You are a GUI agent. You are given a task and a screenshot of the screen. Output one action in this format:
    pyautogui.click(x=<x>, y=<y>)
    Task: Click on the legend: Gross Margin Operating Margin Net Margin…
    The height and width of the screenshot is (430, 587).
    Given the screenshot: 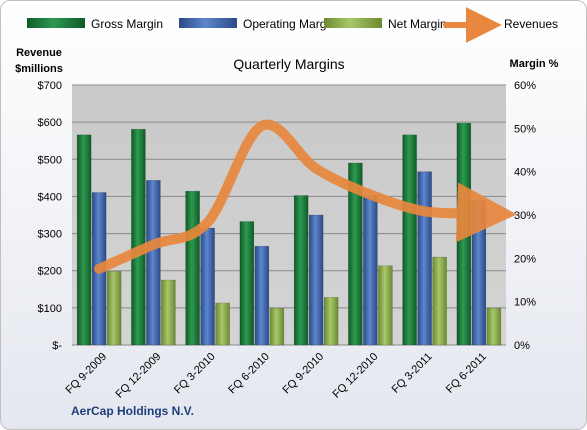 What is the action you would take?
    pyautogui.click(x=292, y=25)
    